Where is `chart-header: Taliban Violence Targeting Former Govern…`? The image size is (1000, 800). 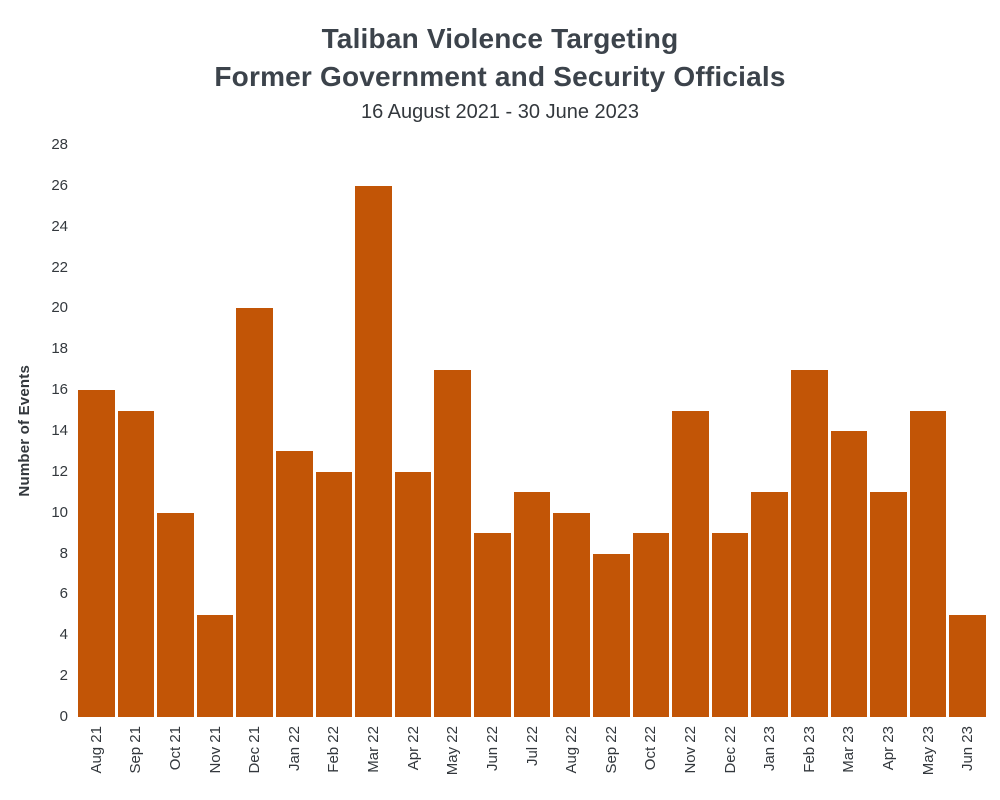 chart-header: Taliban Violence Targeting Former Govern… is located at coordinates (500, 72).